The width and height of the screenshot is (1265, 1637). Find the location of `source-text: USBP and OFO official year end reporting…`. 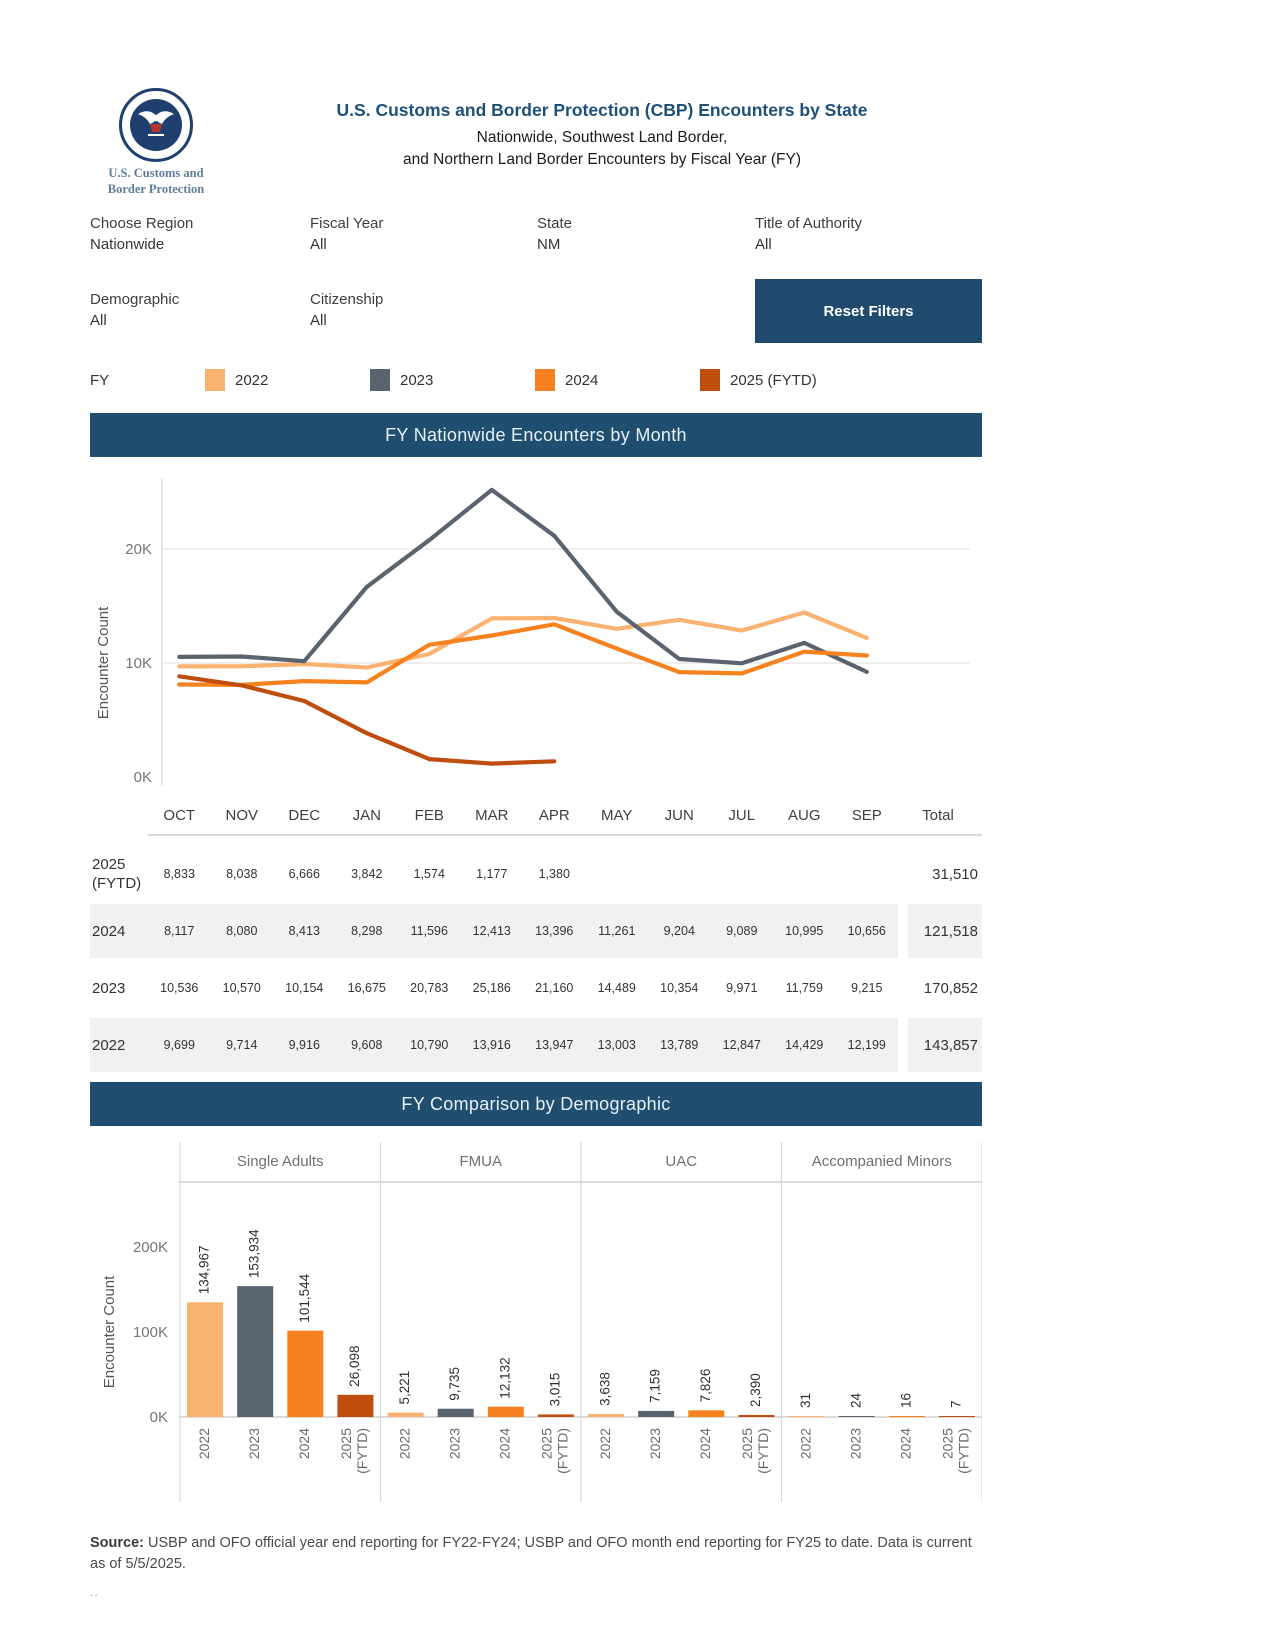

source-text: USBP and OFO official year end reporting… is located at coordinates (531, 1554).